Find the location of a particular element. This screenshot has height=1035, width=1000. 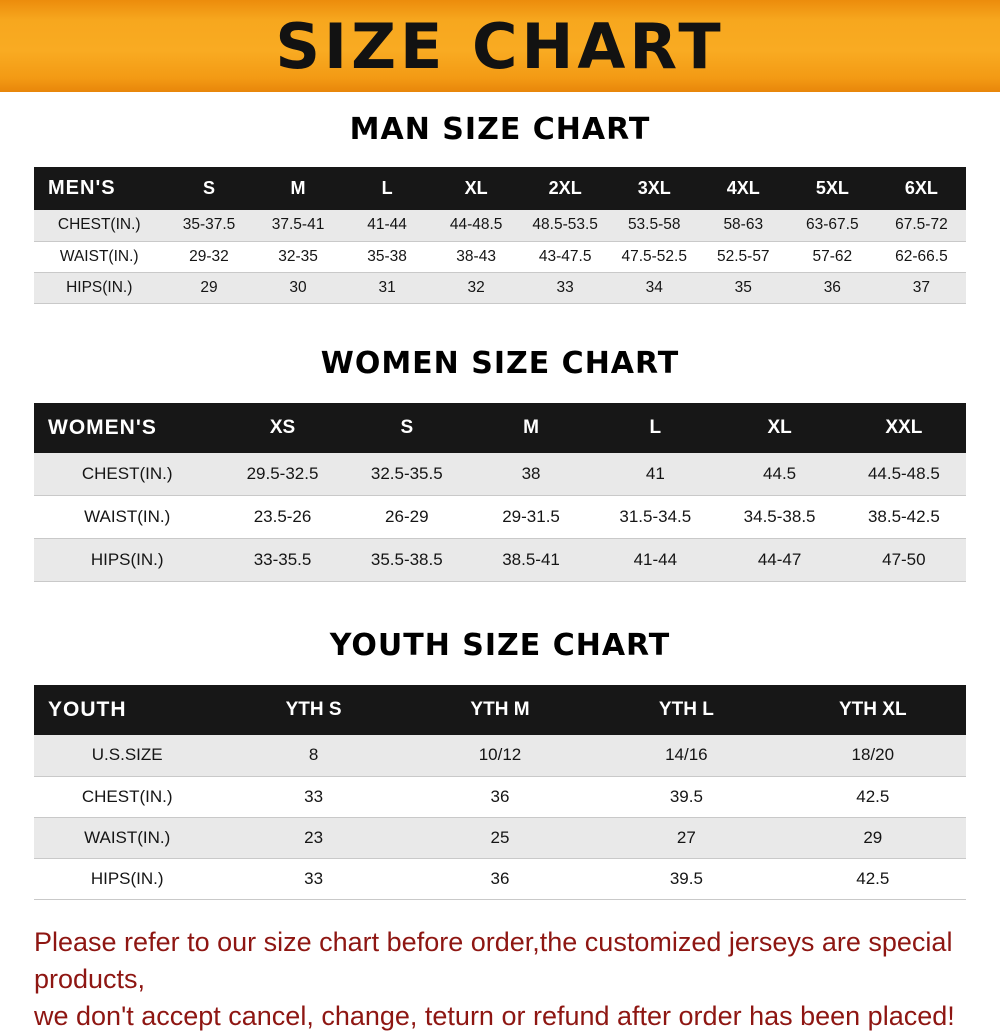

table-row: CHEST(IN.) 33 36 39.5 42.5 is located at coordinates (500, 796).